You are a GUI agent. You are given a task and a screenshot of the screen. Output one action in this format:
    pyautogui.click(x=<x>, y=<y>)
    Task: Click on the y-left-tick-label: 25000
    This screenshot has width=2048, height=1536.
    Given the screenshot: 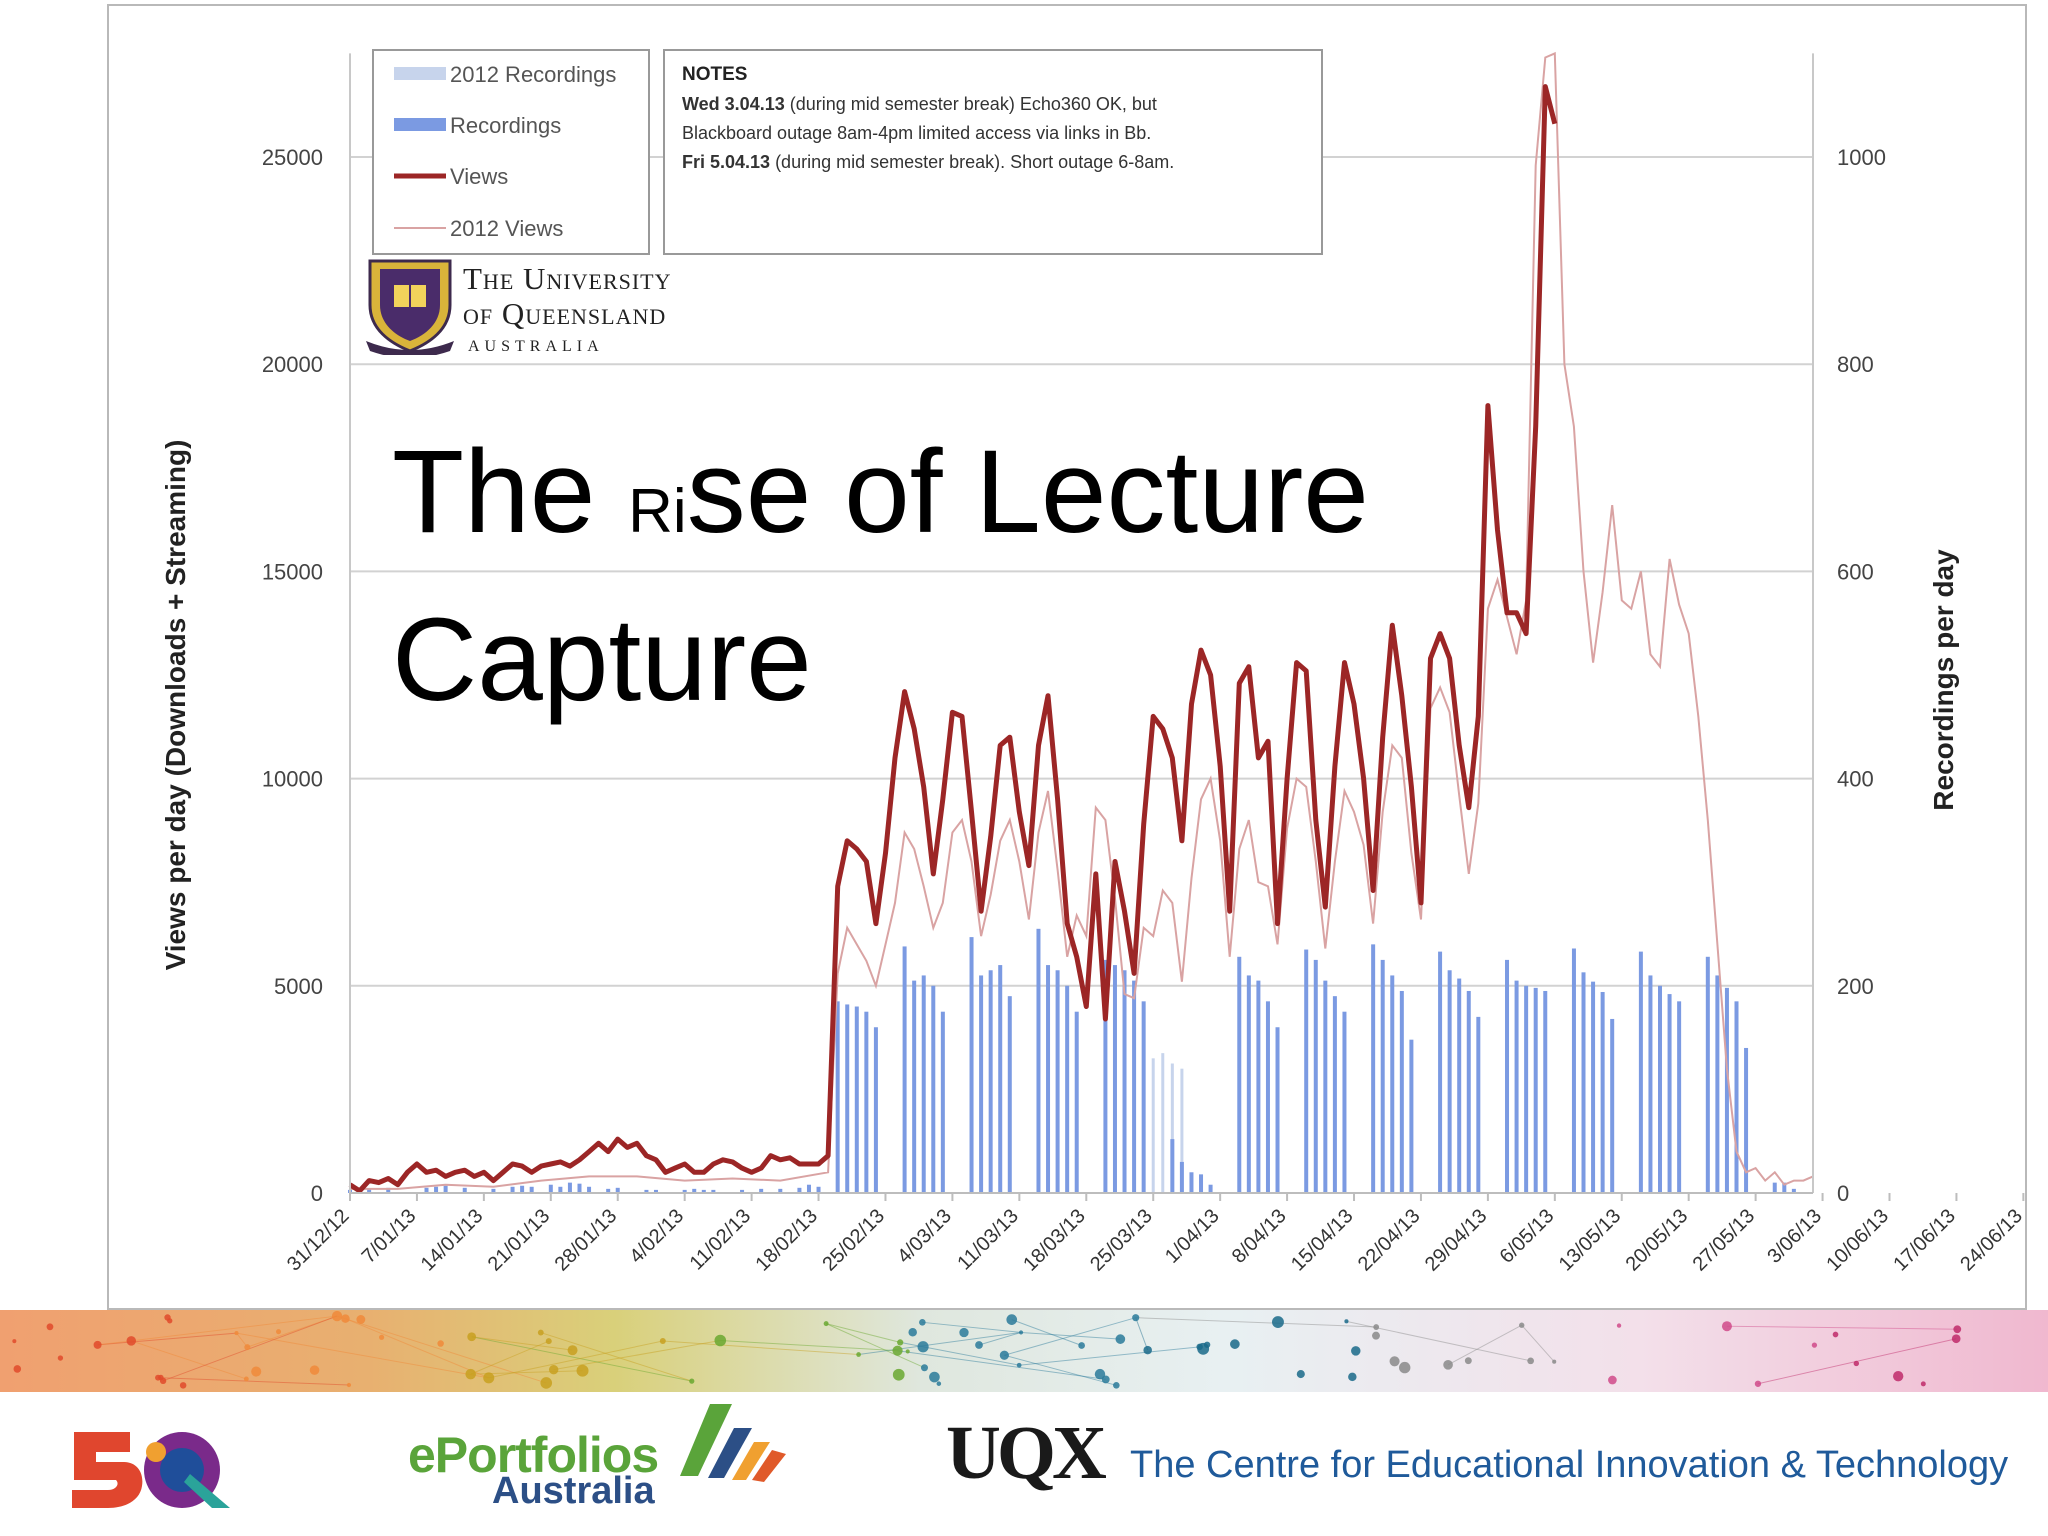 What is the action you would take?
    pyautogui.click(x=292, y=157)
    